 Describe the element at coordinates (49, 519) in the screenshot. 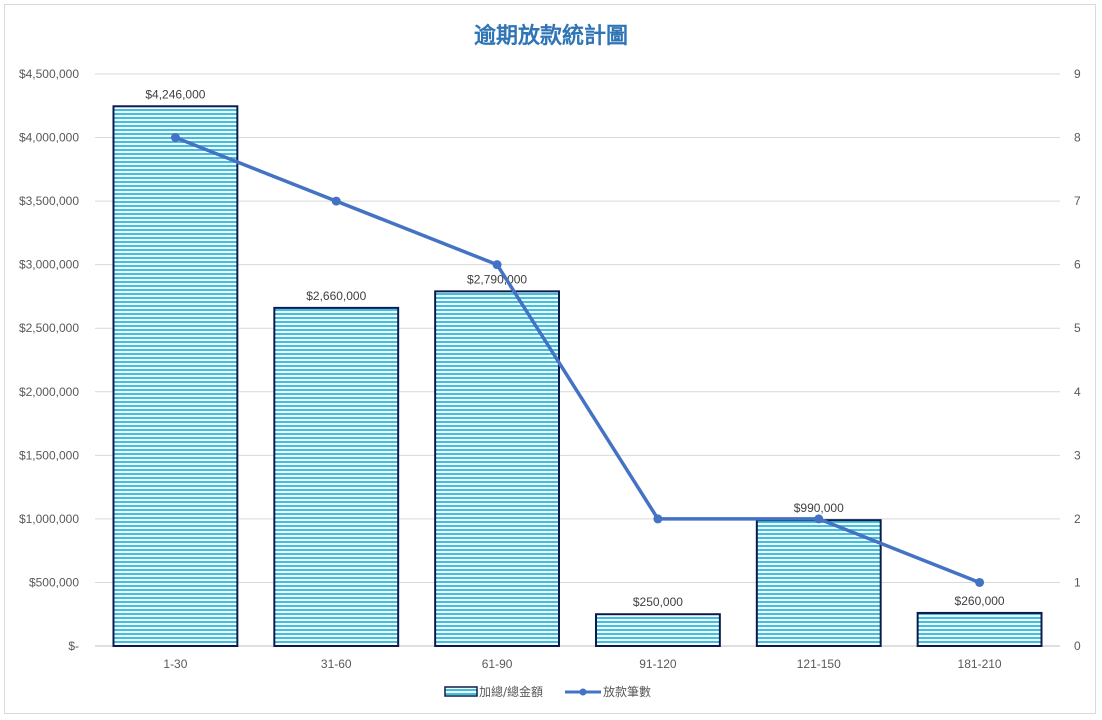

I see `left-tick-label: $1,000,000` at that location.